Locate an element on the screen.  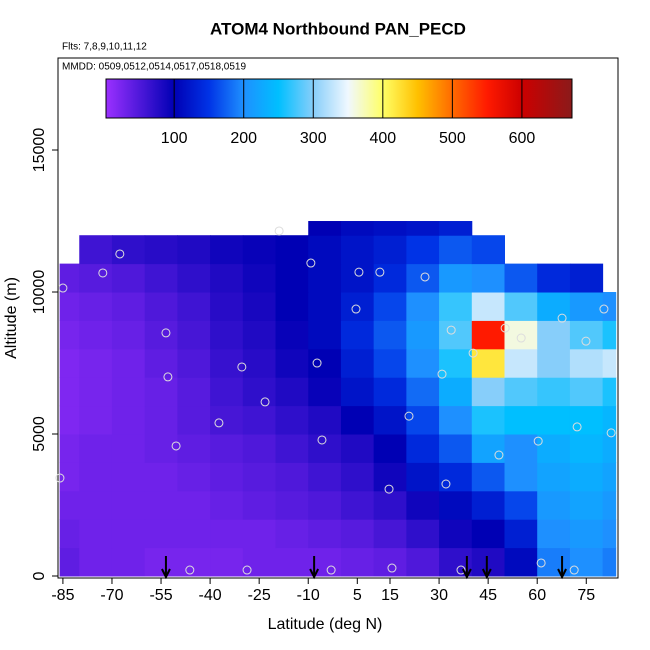
arrow is located at coordinates (166, 568).